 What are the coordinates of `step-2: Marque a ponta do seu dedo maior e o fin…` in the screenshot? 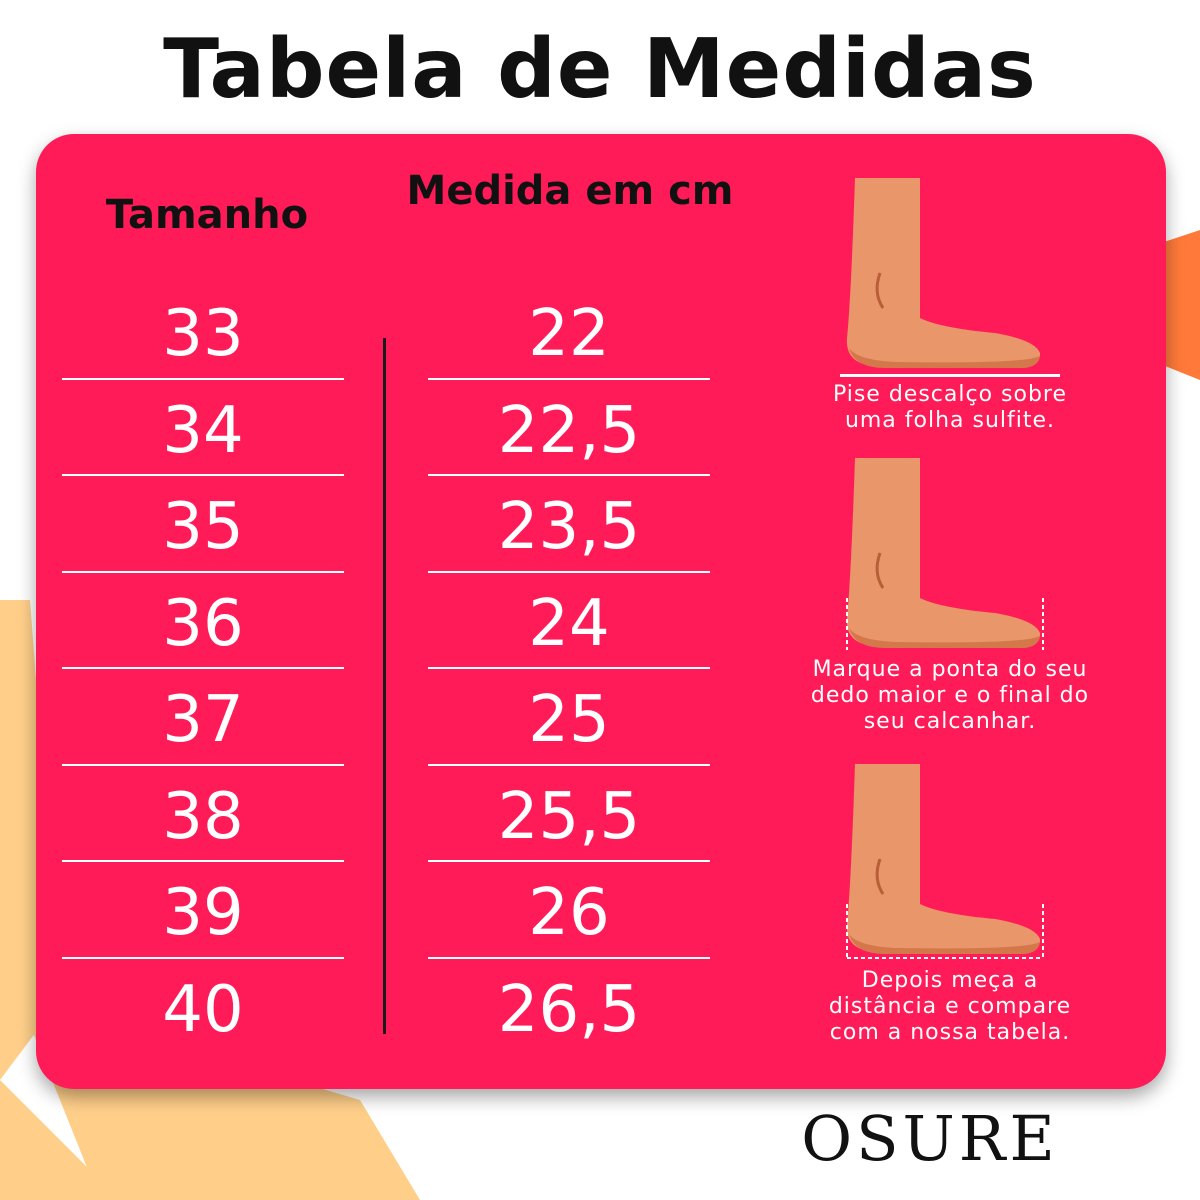 It's located at (950, 596).